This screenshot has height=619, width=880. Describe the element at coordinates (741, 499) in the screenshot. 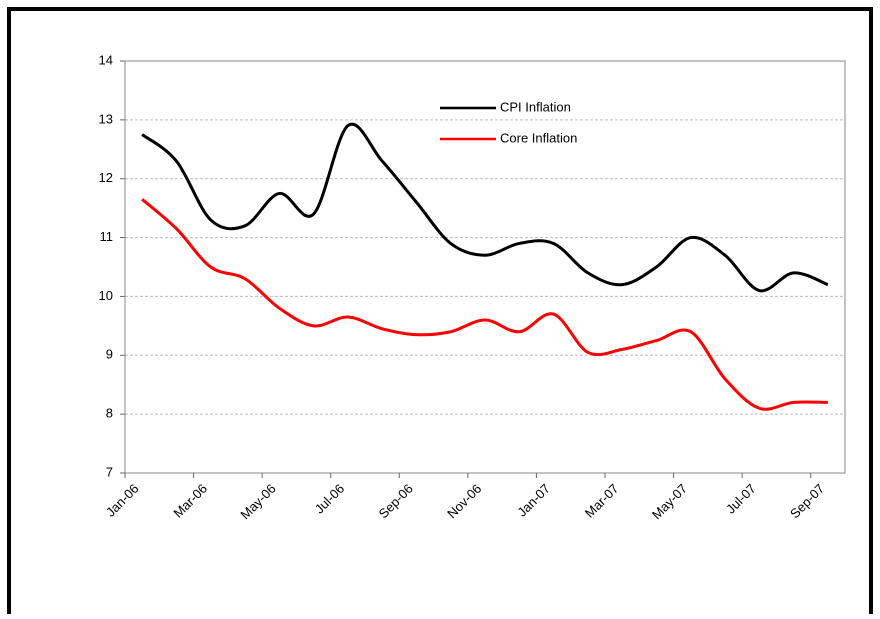

I see `x-tick-label: Jul-07` at that location.